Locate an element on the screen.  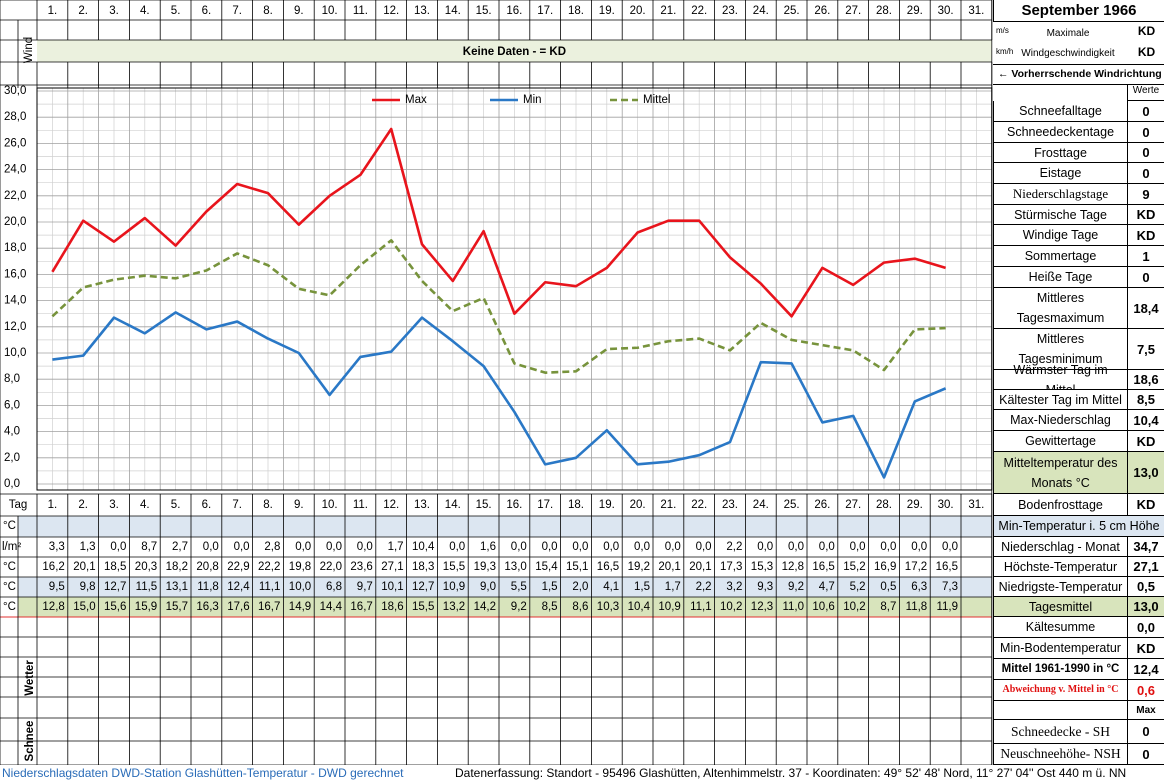
stat-value: 18,4 is located at coordinates (1146, 308).